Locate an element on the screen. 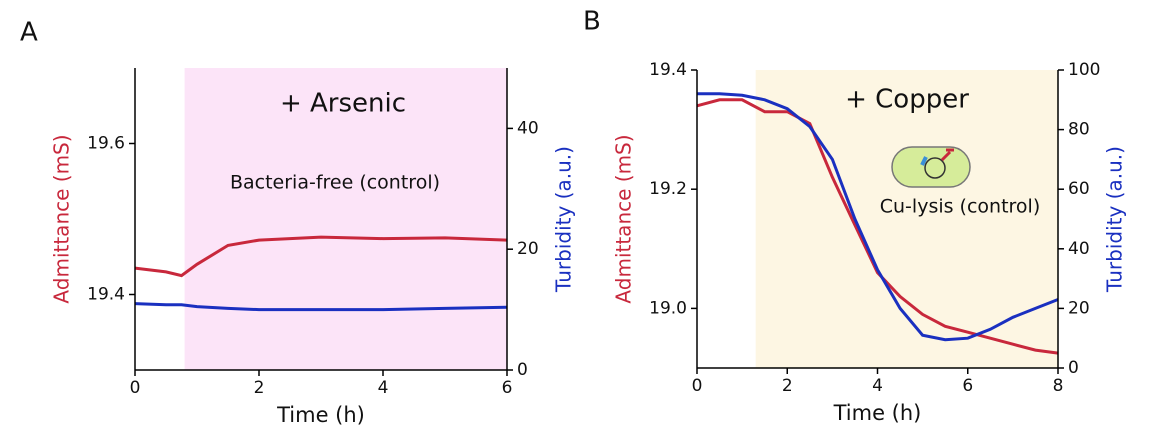 This screenshot has height=434, width=1152. annotation: + Arsenic is located at coordinates (343, 104).